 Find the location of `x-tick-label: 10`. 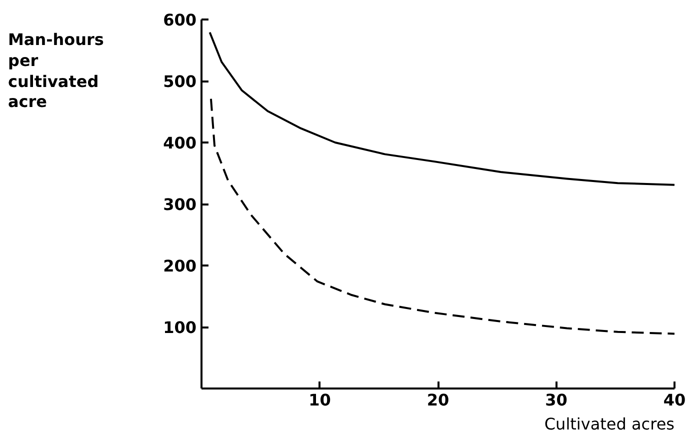

x-tick-label: 10 is located at coordinates (319, 400).